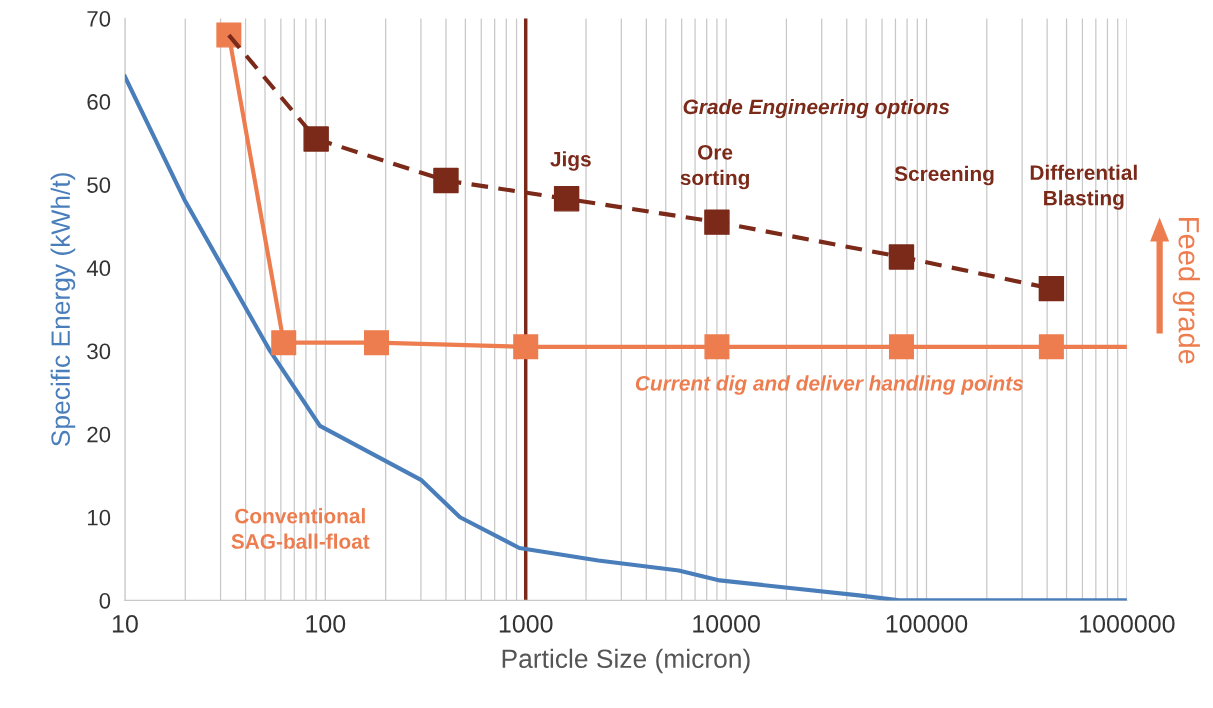 This screenshot has width=1213, height=708. I want to click on y-tick-label: 0, so click(105, 600).